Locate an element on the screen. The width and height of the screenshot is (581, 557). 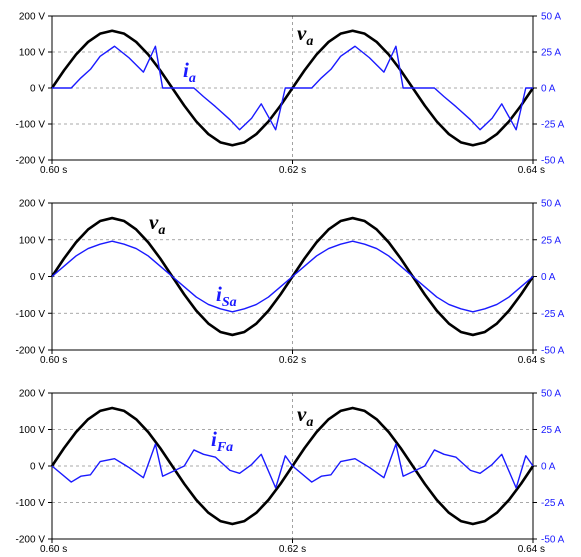
series-label-i-sa: iSa is located at coordinates (226, 296).